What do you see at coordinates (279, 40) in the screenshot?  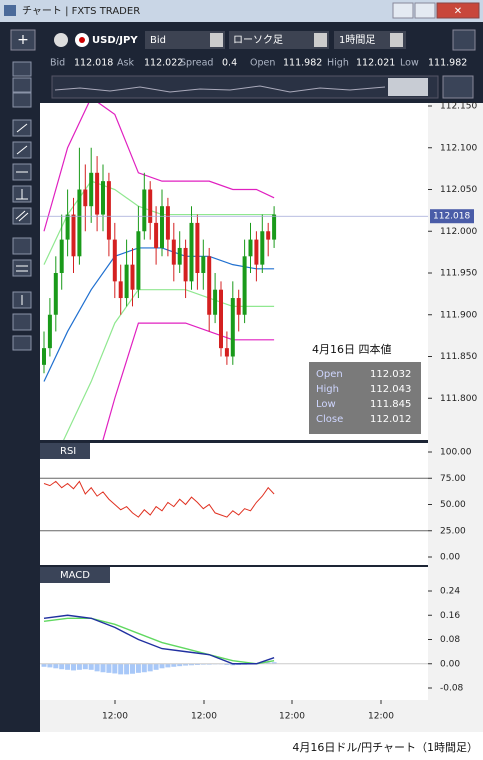 I see `chart-type-select` at bounding box center [279, 40].